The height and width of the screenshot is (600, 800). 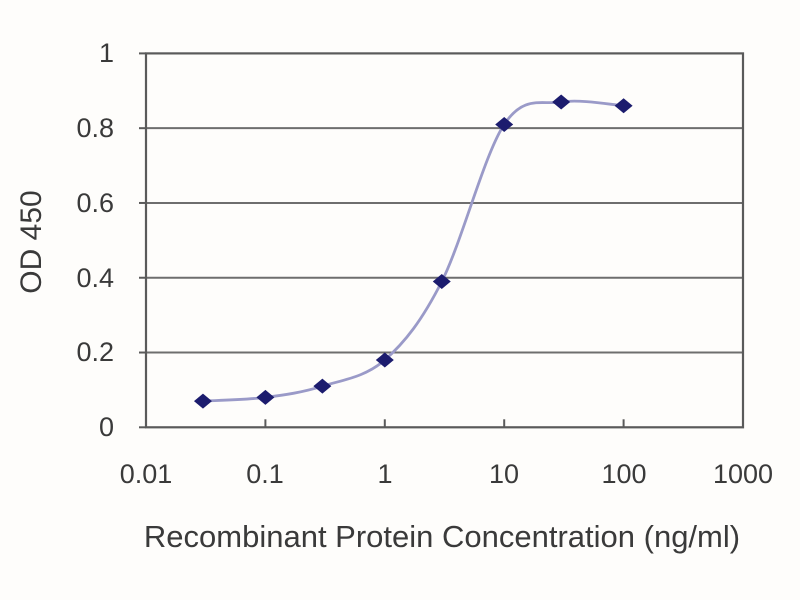 I want to click on y-tick-label-0-2: 0.2, so click(x=95, y=352).